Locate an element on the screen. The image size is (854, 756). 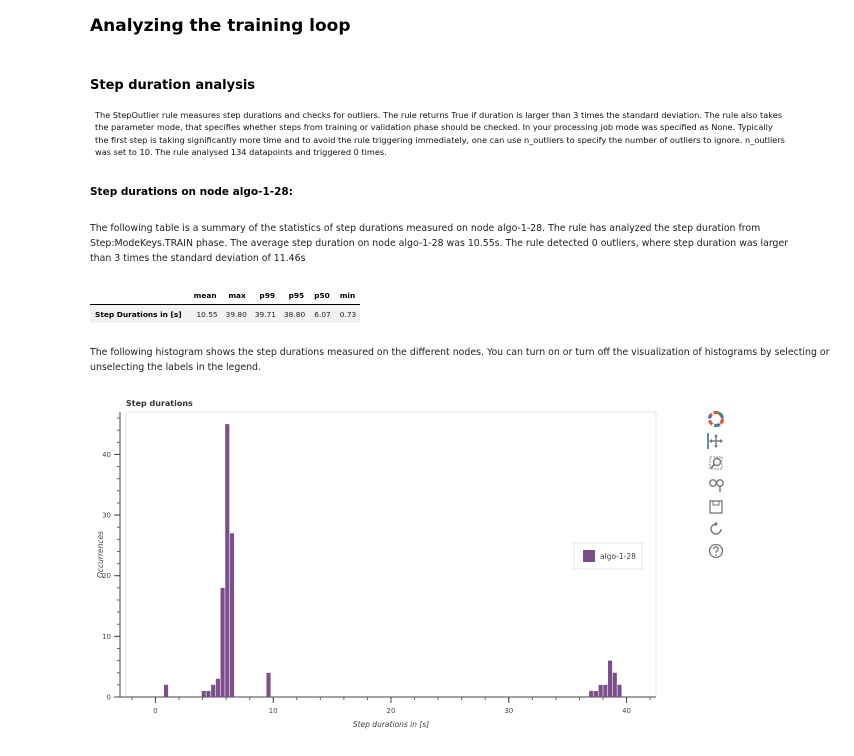
wheel-zoom-icon is located at coordinates (716, 485).